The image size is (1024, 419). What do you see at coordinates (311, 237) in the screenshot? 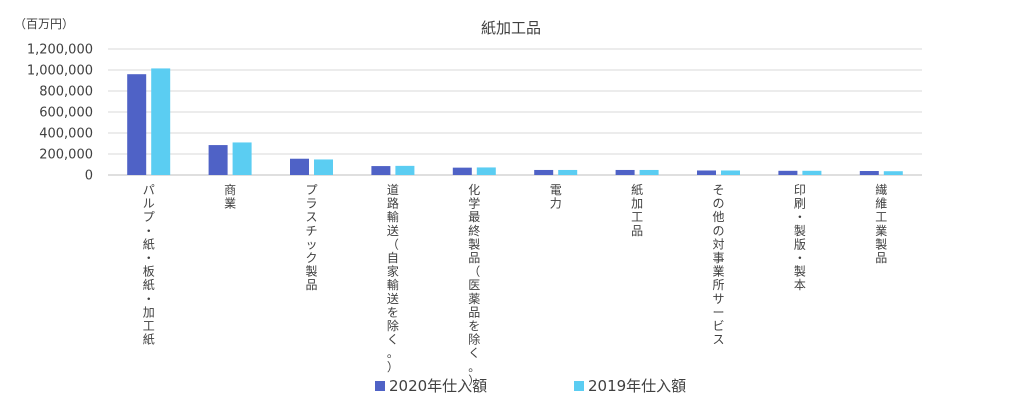
I see `x-category-label: プラスチック製品` at bounding box center [311, 237].